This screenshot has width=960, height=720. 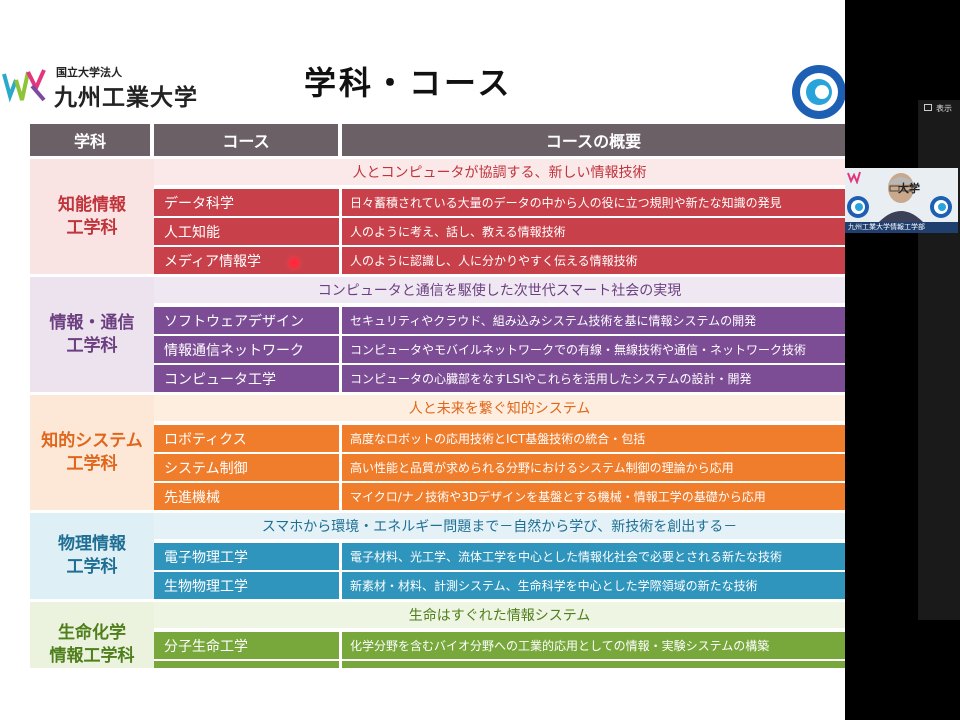 I want to click on course-name: メディア情報学, so click(x=213, y=261).